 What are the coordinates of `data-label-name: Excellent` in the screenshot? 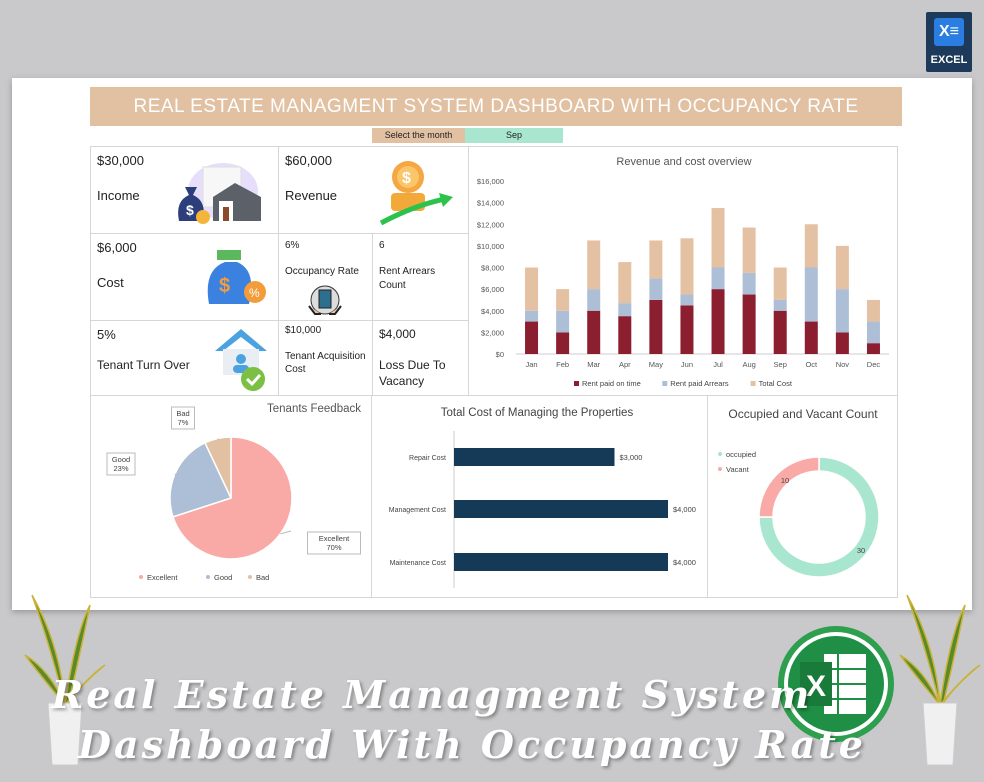 It's located at (334, 538).